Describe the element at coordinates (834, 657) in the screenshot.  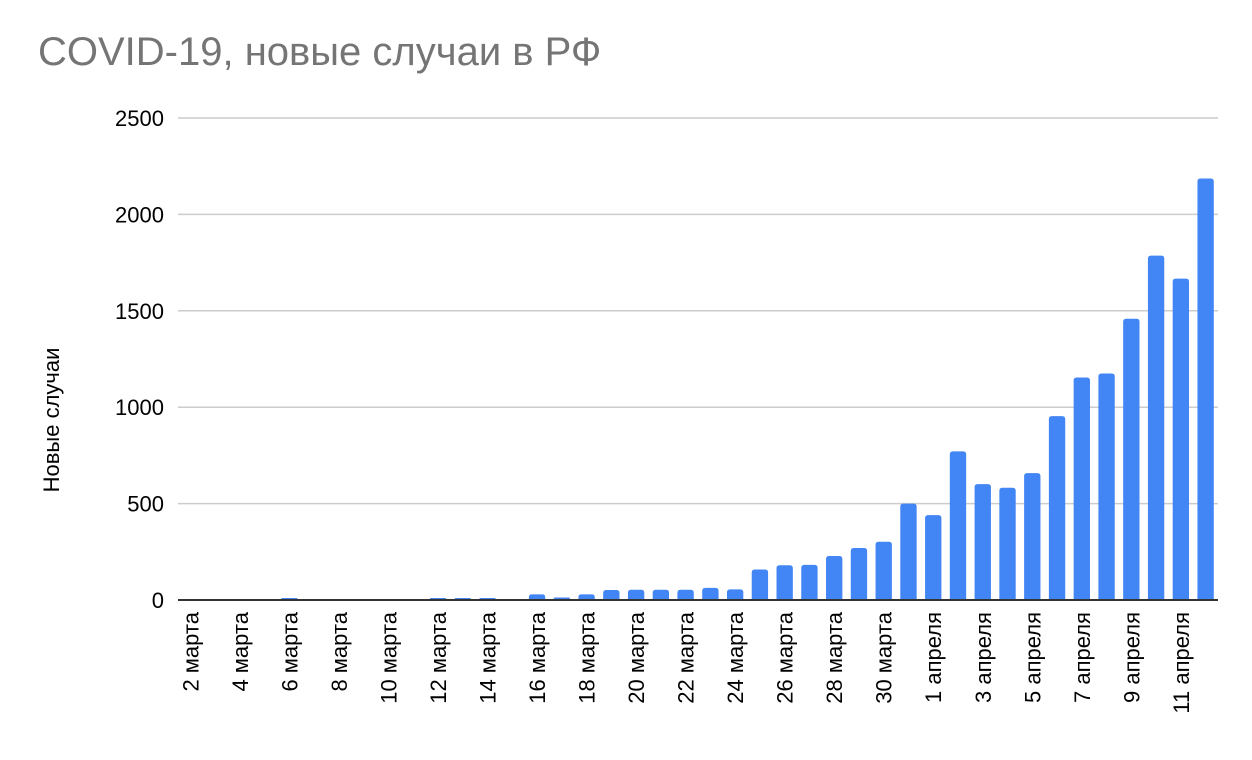
I see `x-tick-label: 28 марта` at that location.